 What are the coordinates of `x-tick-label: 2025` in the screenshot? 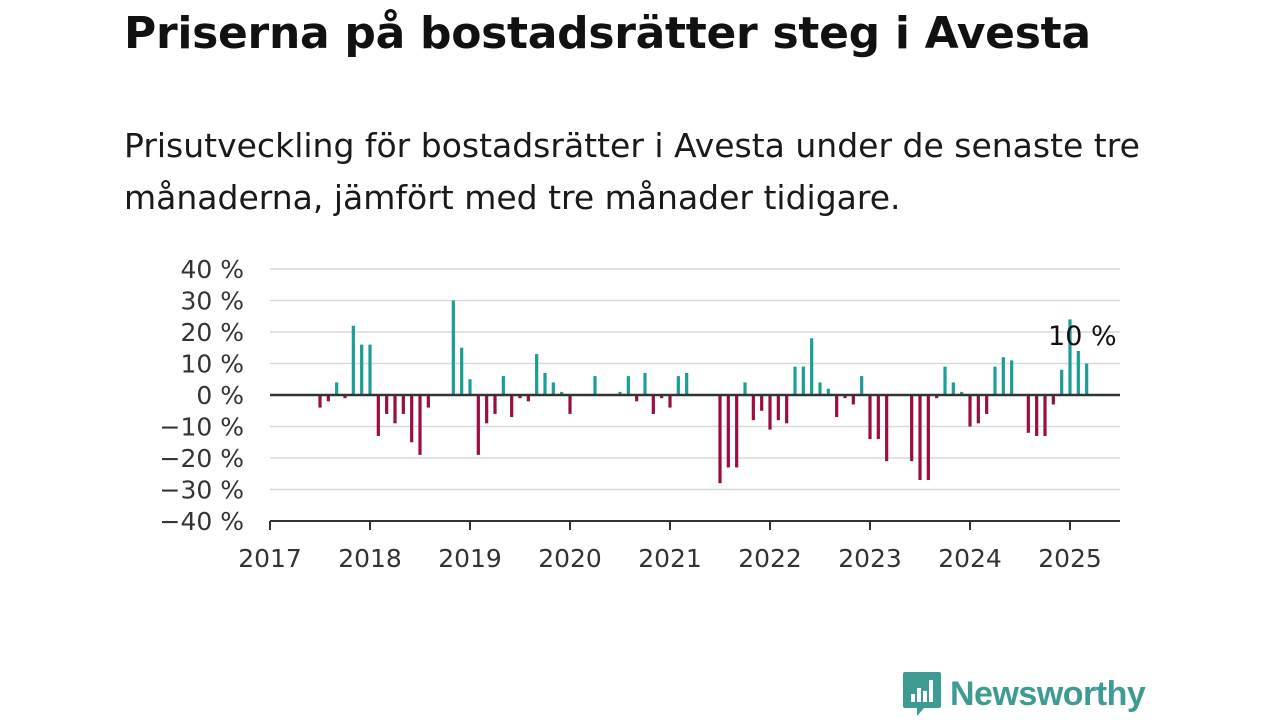 It's located at (1070, 558).